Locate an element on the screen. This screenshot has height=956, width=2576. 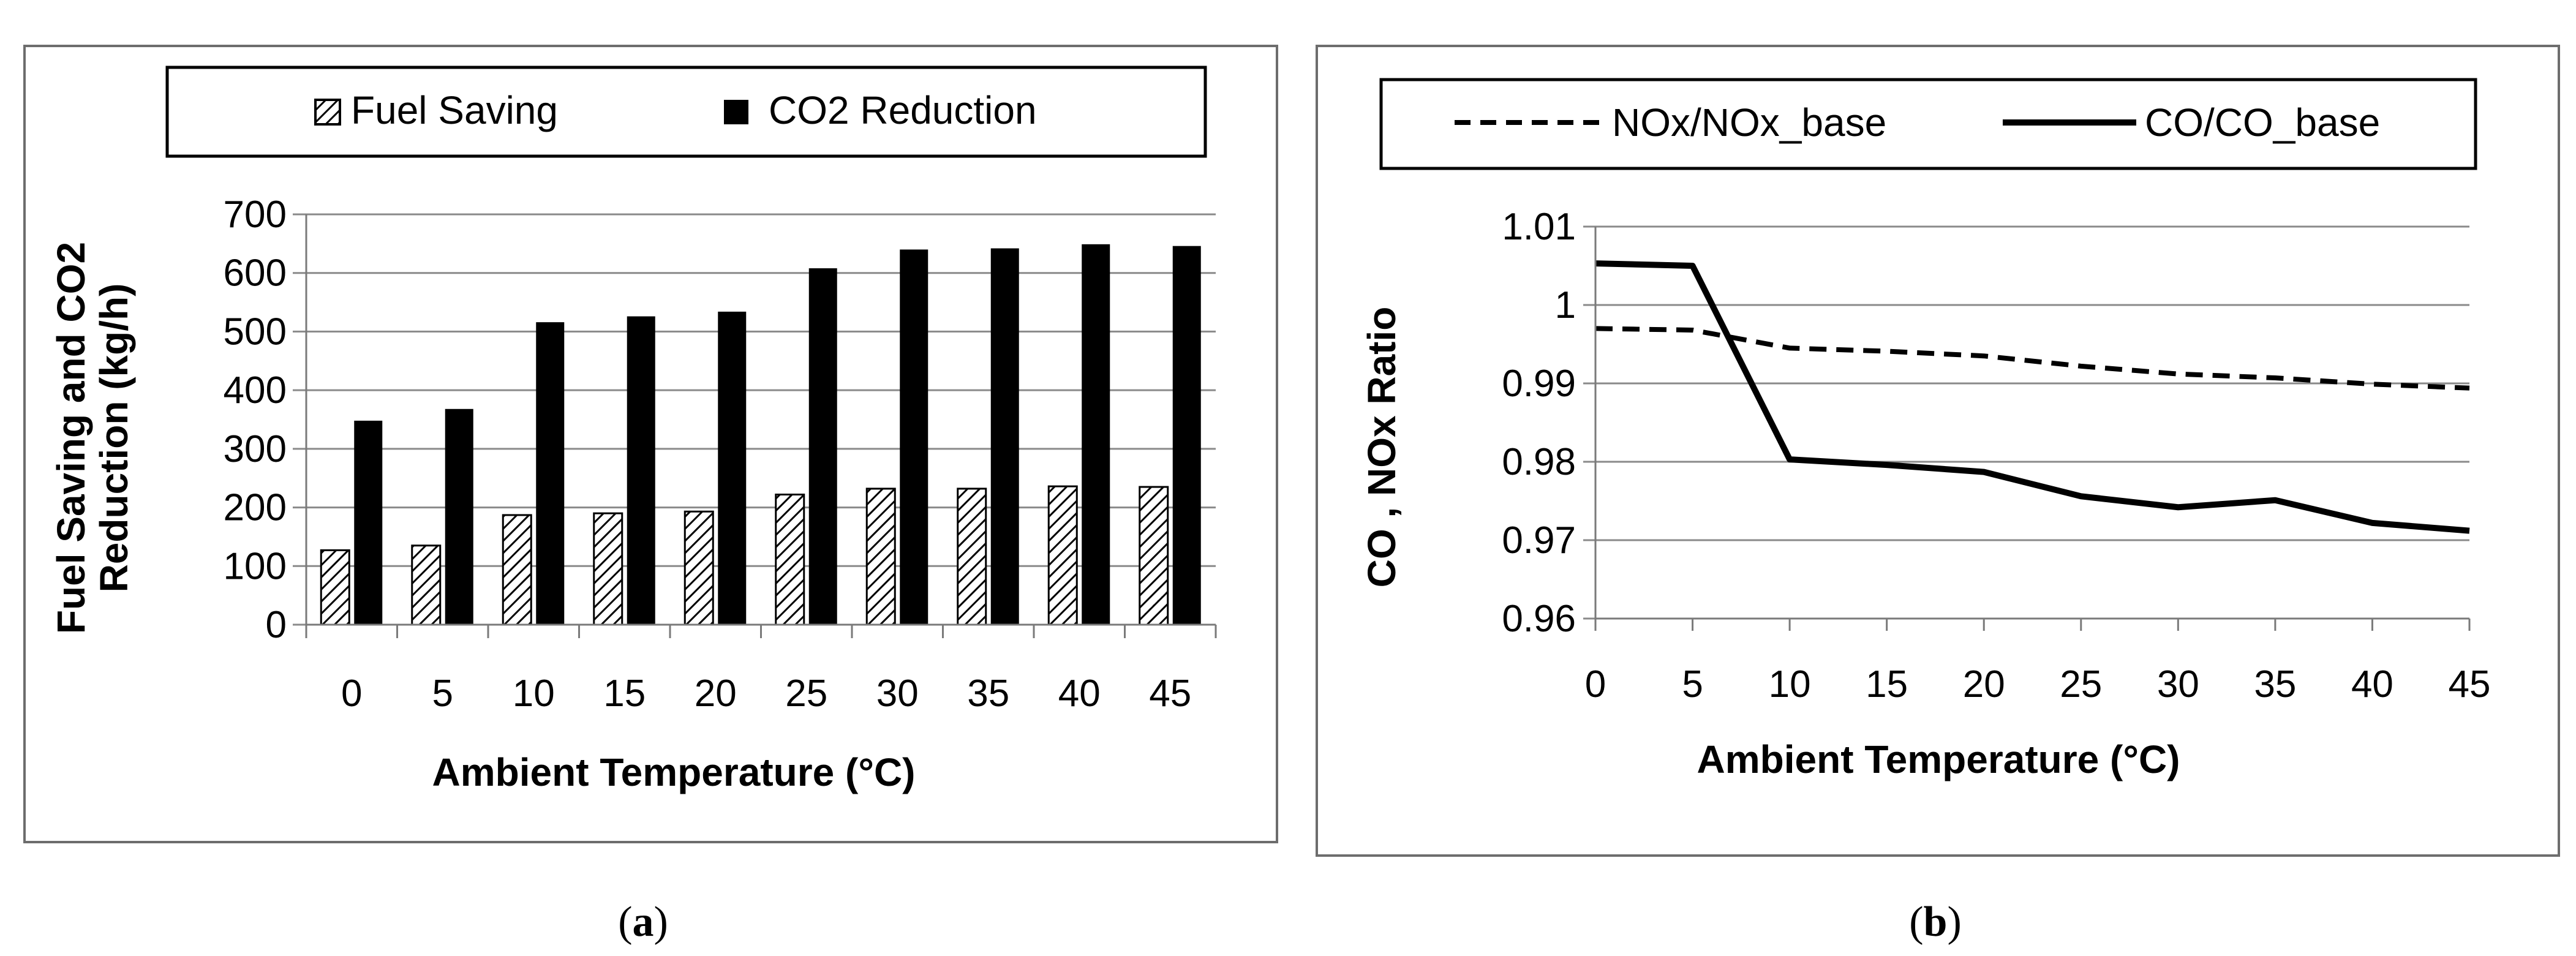
panel-b-axes is located at coordinates (2032, 429).